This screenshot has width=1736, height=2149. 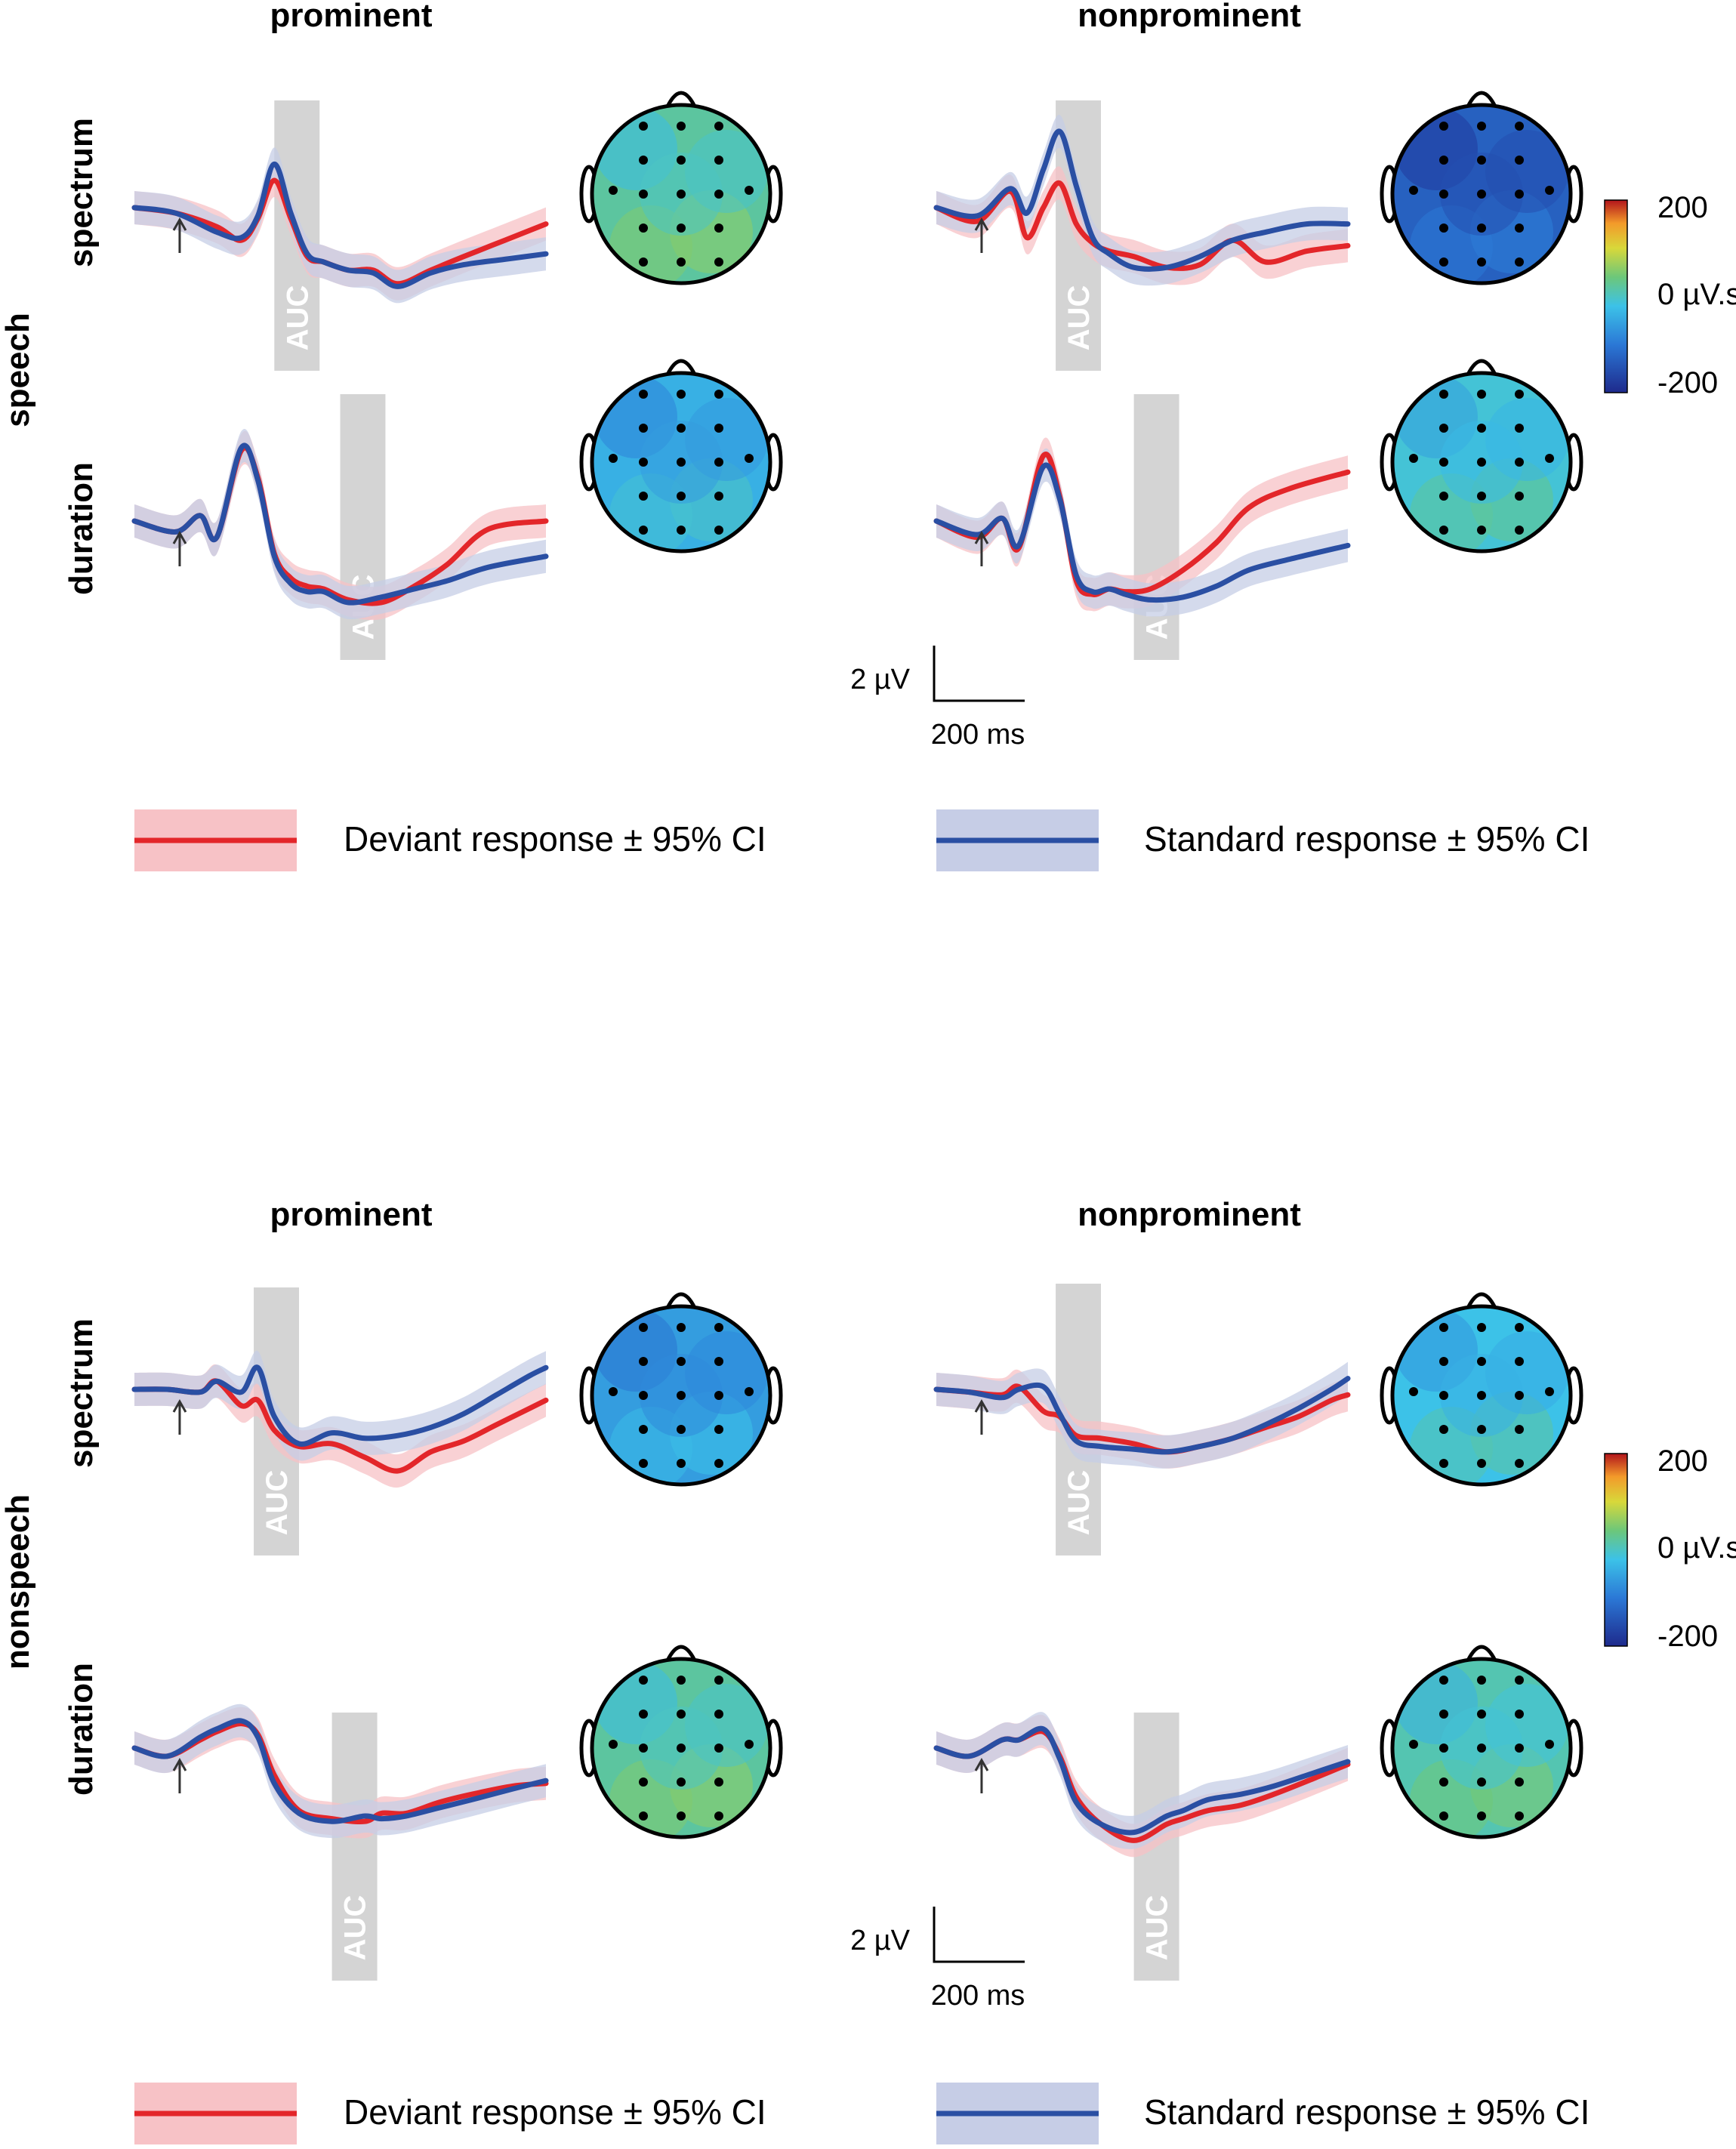 What do you see at coordinates (1190, 1214) in the screenshot?
I see `column-header-nonprominent-nonspeech: nonprominent` at bounding box center [1190, 1214].